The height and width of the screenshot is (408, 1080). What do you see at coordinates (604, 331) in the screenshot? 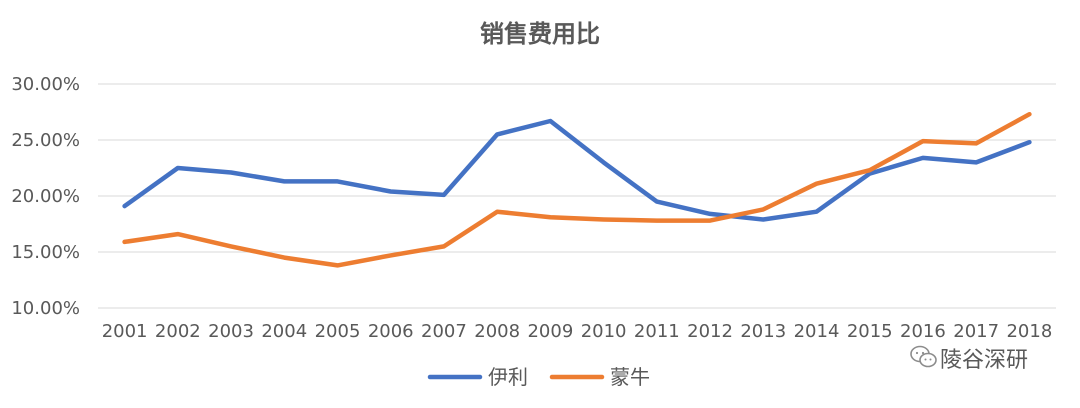
I see `x-tick-label: 2010` at bounding box center [604, 331].